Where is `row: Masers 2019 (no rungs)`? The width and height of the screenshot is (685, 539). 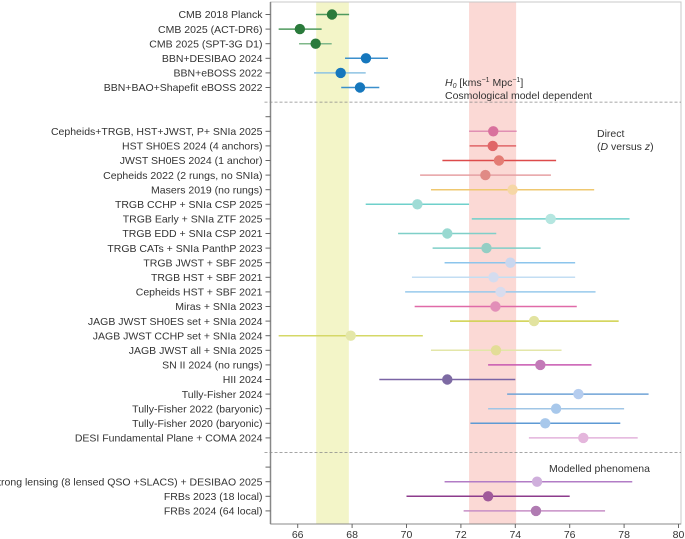
row: Masers 2019 (no rungs) is located at coordinates (373, 190).